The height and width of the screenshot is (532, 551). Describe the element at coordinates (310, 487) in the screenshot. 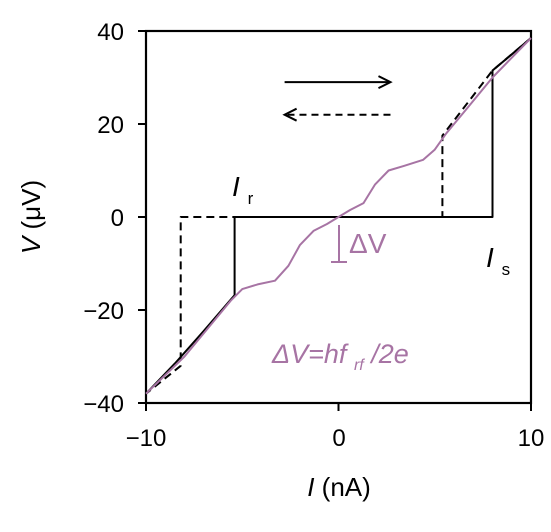

I see `x-axis-symbol: I` at that location.